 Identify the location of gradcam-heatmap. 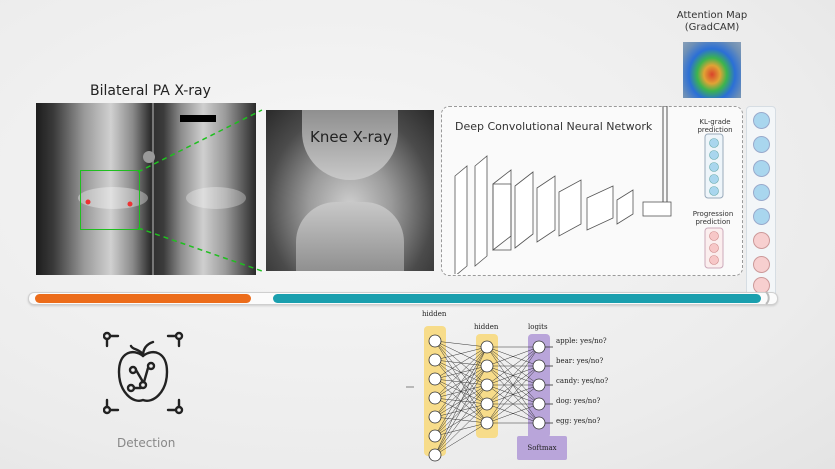
(712, 70).